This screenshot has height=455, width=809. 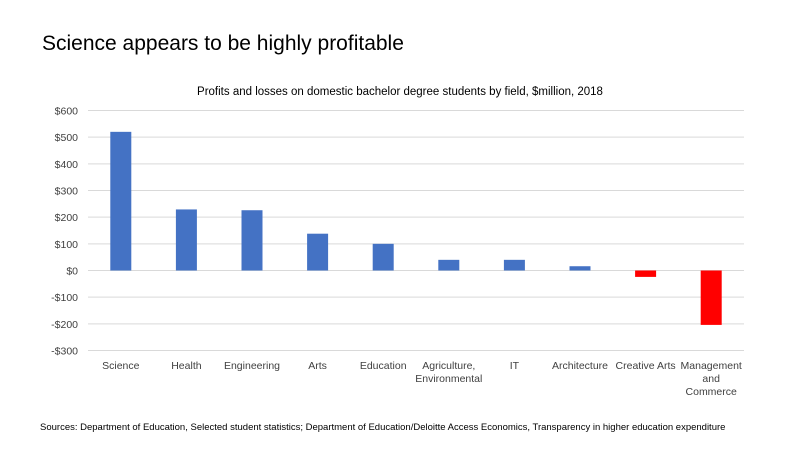 What do you see at coordinates (383, 366) in the screenshot?
I see `x-tick-label: Education` at bounding box center [383, 366].